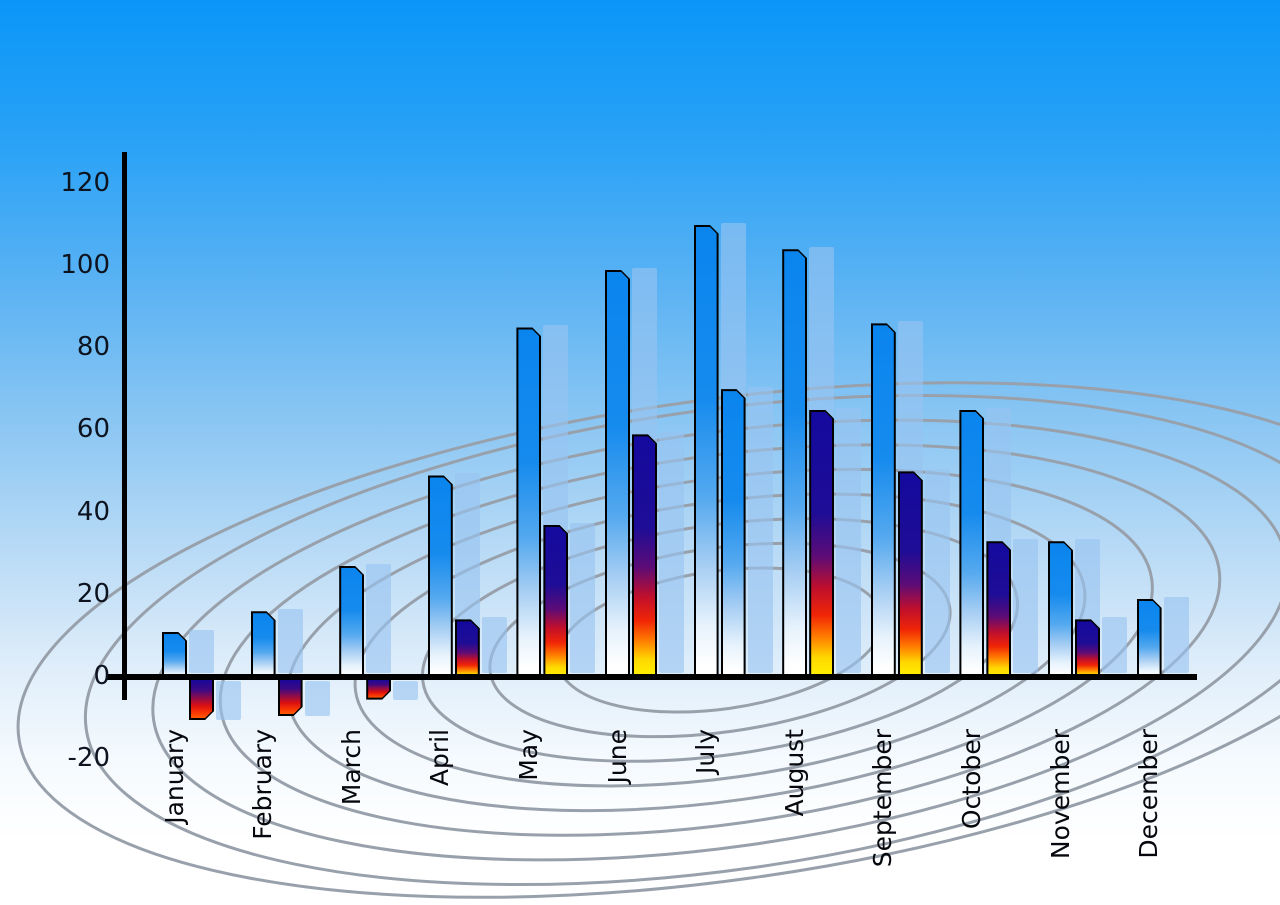 The image size is (1280, 905). What do you see at coordinates (85, 182) in the screenshot?
I see `y-tick-label-120: 120` at bounding box center [85, 182].